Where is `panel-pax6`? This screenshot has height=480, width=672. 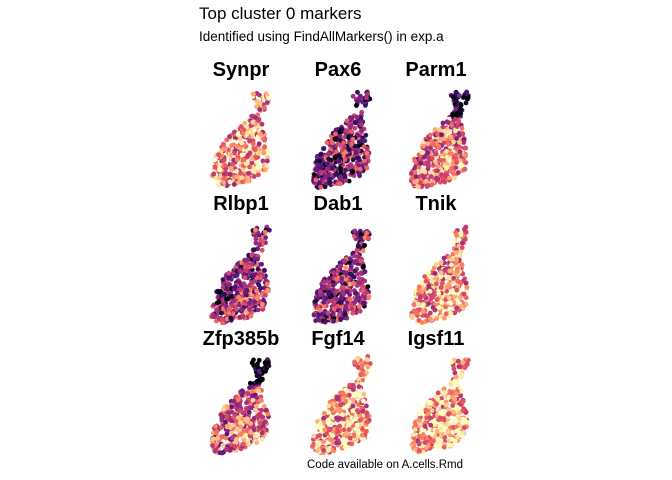
panel-pax6 is located at coordinates (341, 139).